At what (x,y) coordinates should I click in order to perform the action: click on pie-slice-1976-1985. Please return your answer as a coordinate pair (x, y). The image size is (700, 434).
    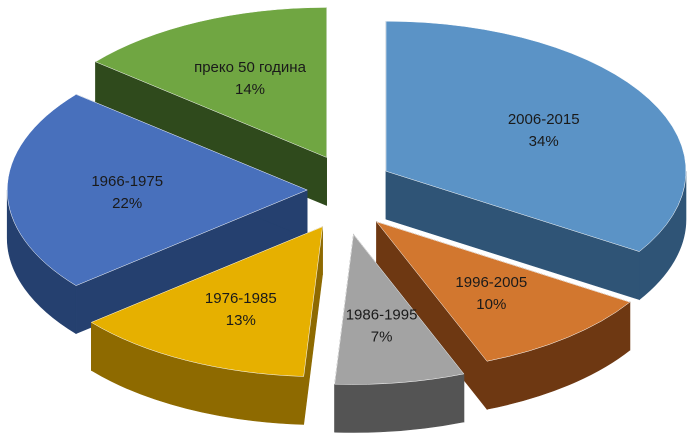
    Looking at the image, I should click on (206, 301).